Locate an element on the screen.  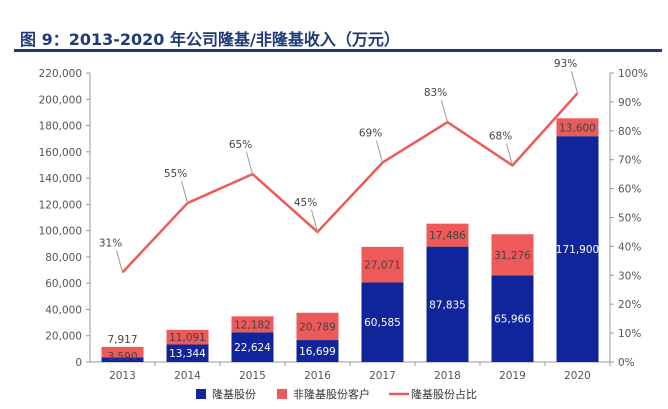
y-left-tick-label: 60,000 is located at coordinates (63, 284).